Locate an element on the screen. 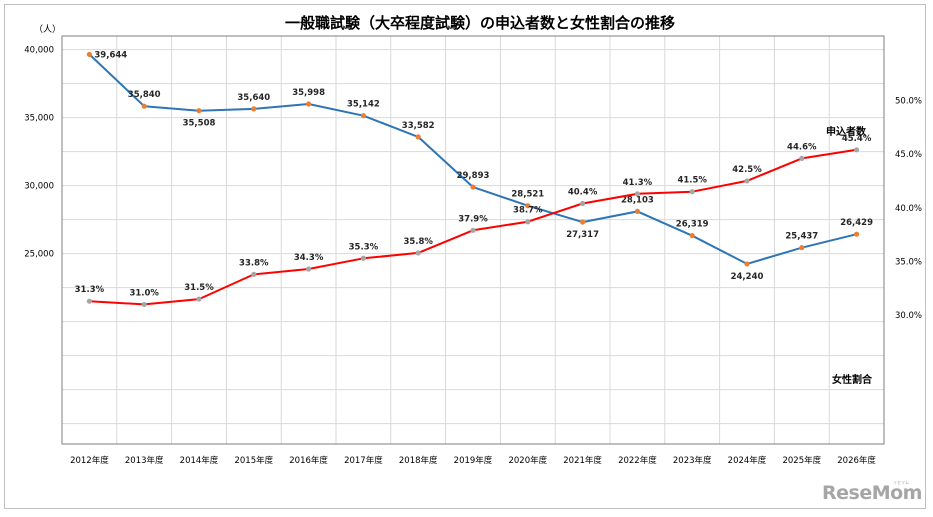 The width and height of the screenshot is (933, 517). data-label-1-6: 35.8% is located at coordinates (418, 242).